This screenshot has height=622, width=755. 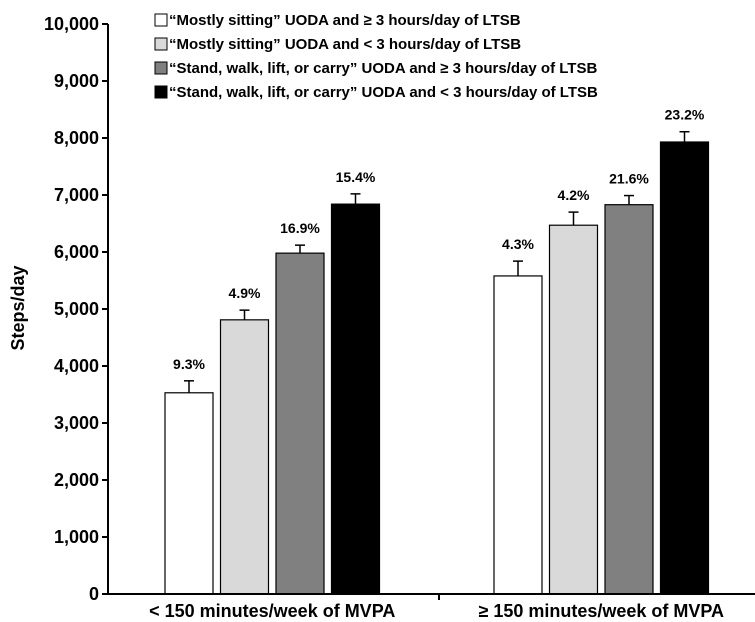 I want to click on y-tick-label: 8,000, so click(x=76, y=138).